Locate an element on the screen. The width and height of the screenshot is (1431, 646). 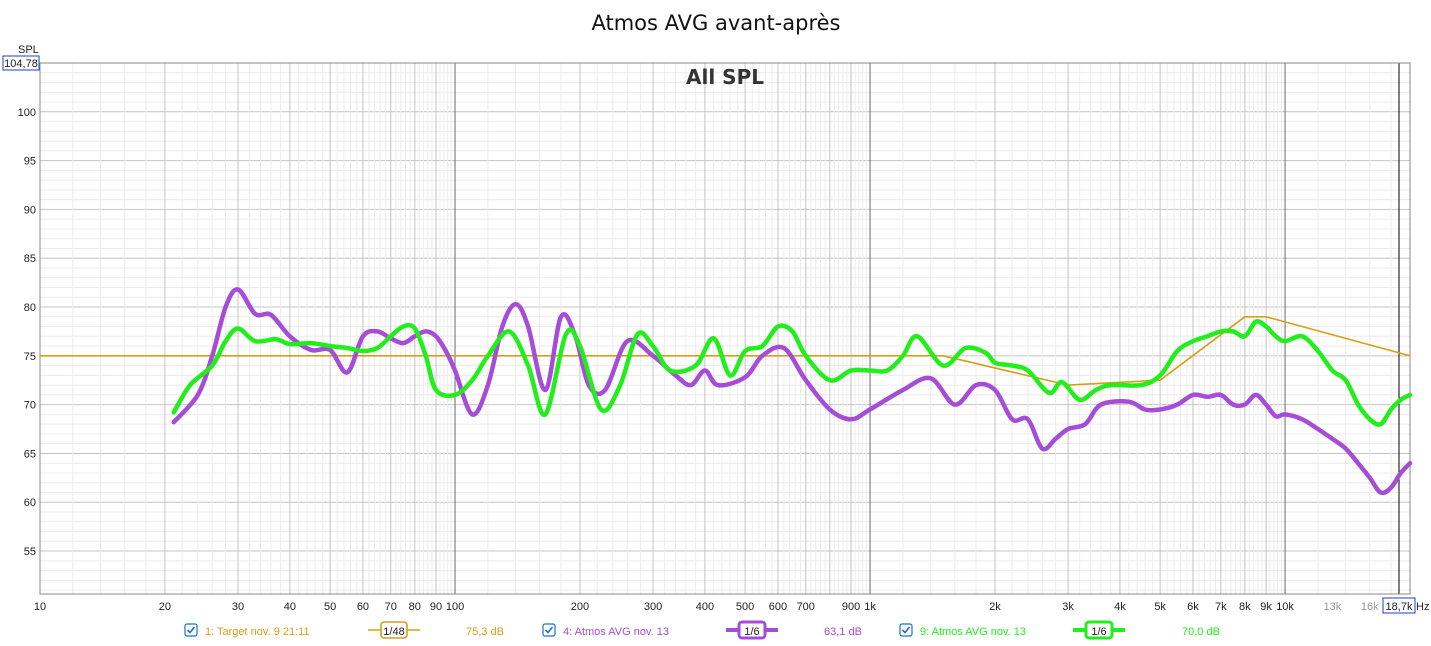
y-tick-label: 100 is located at coordinates (27, 113).